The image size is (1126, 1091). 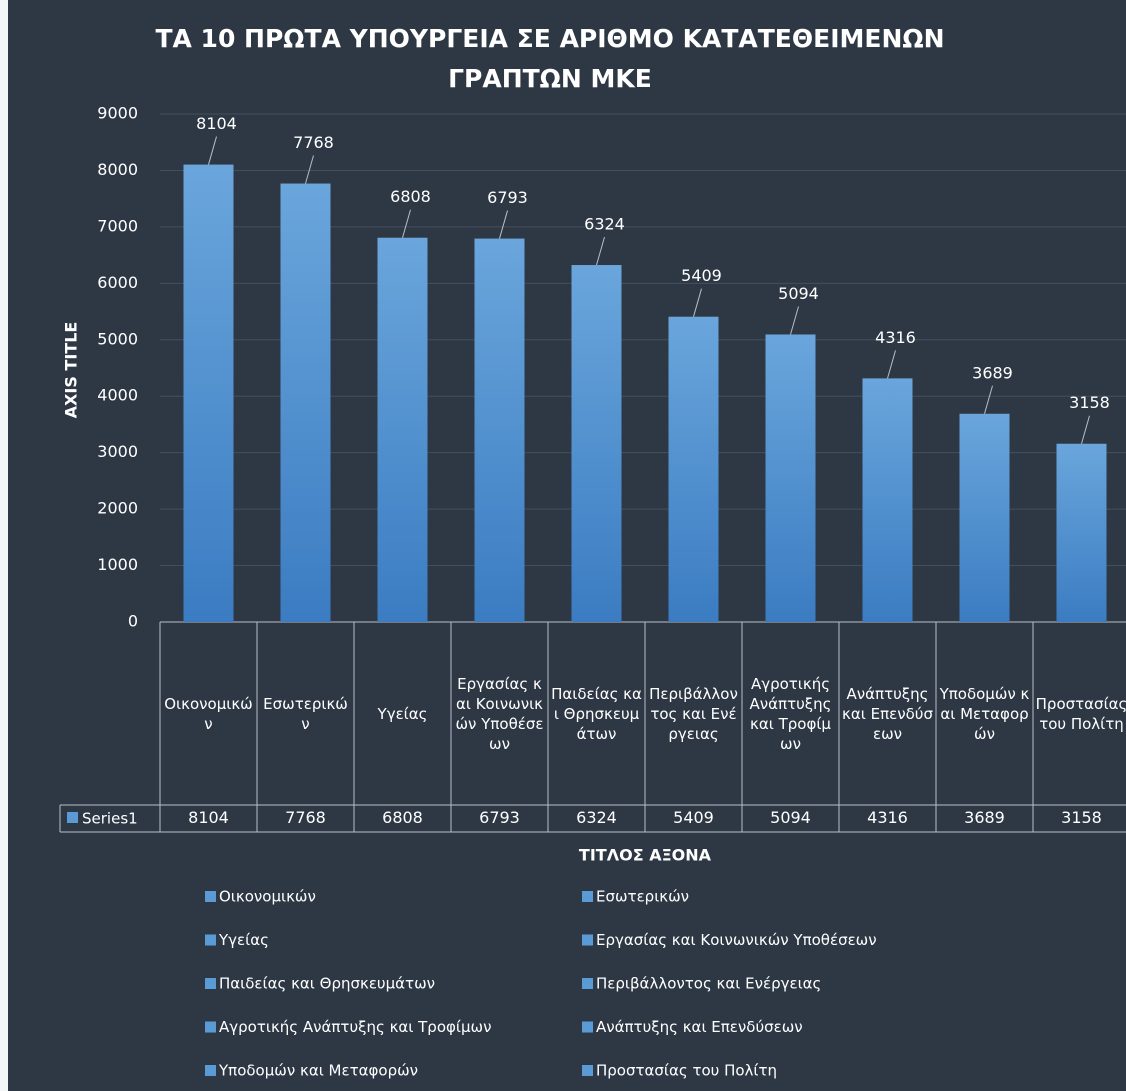 What do you see at coordinates (117, 113) in the screenshot?
I see `y-tick-label: 9000` at bounding box center [117, 113].